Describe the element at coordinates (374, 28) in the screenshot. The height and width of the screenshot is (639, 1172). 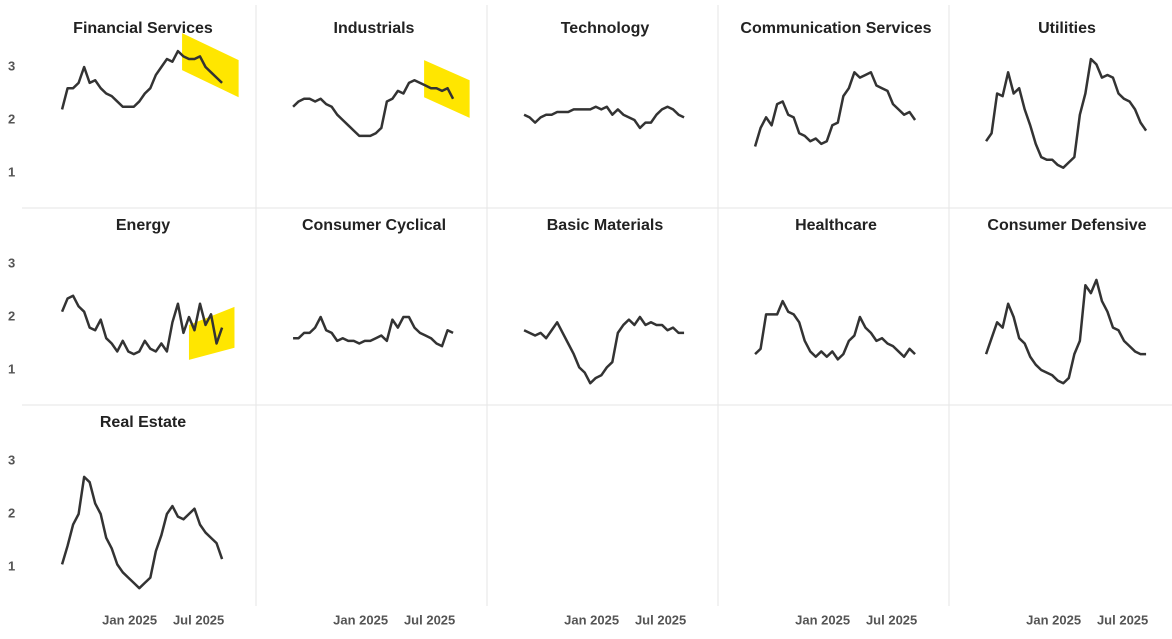
I see `panel-title: Industrials` at that location.